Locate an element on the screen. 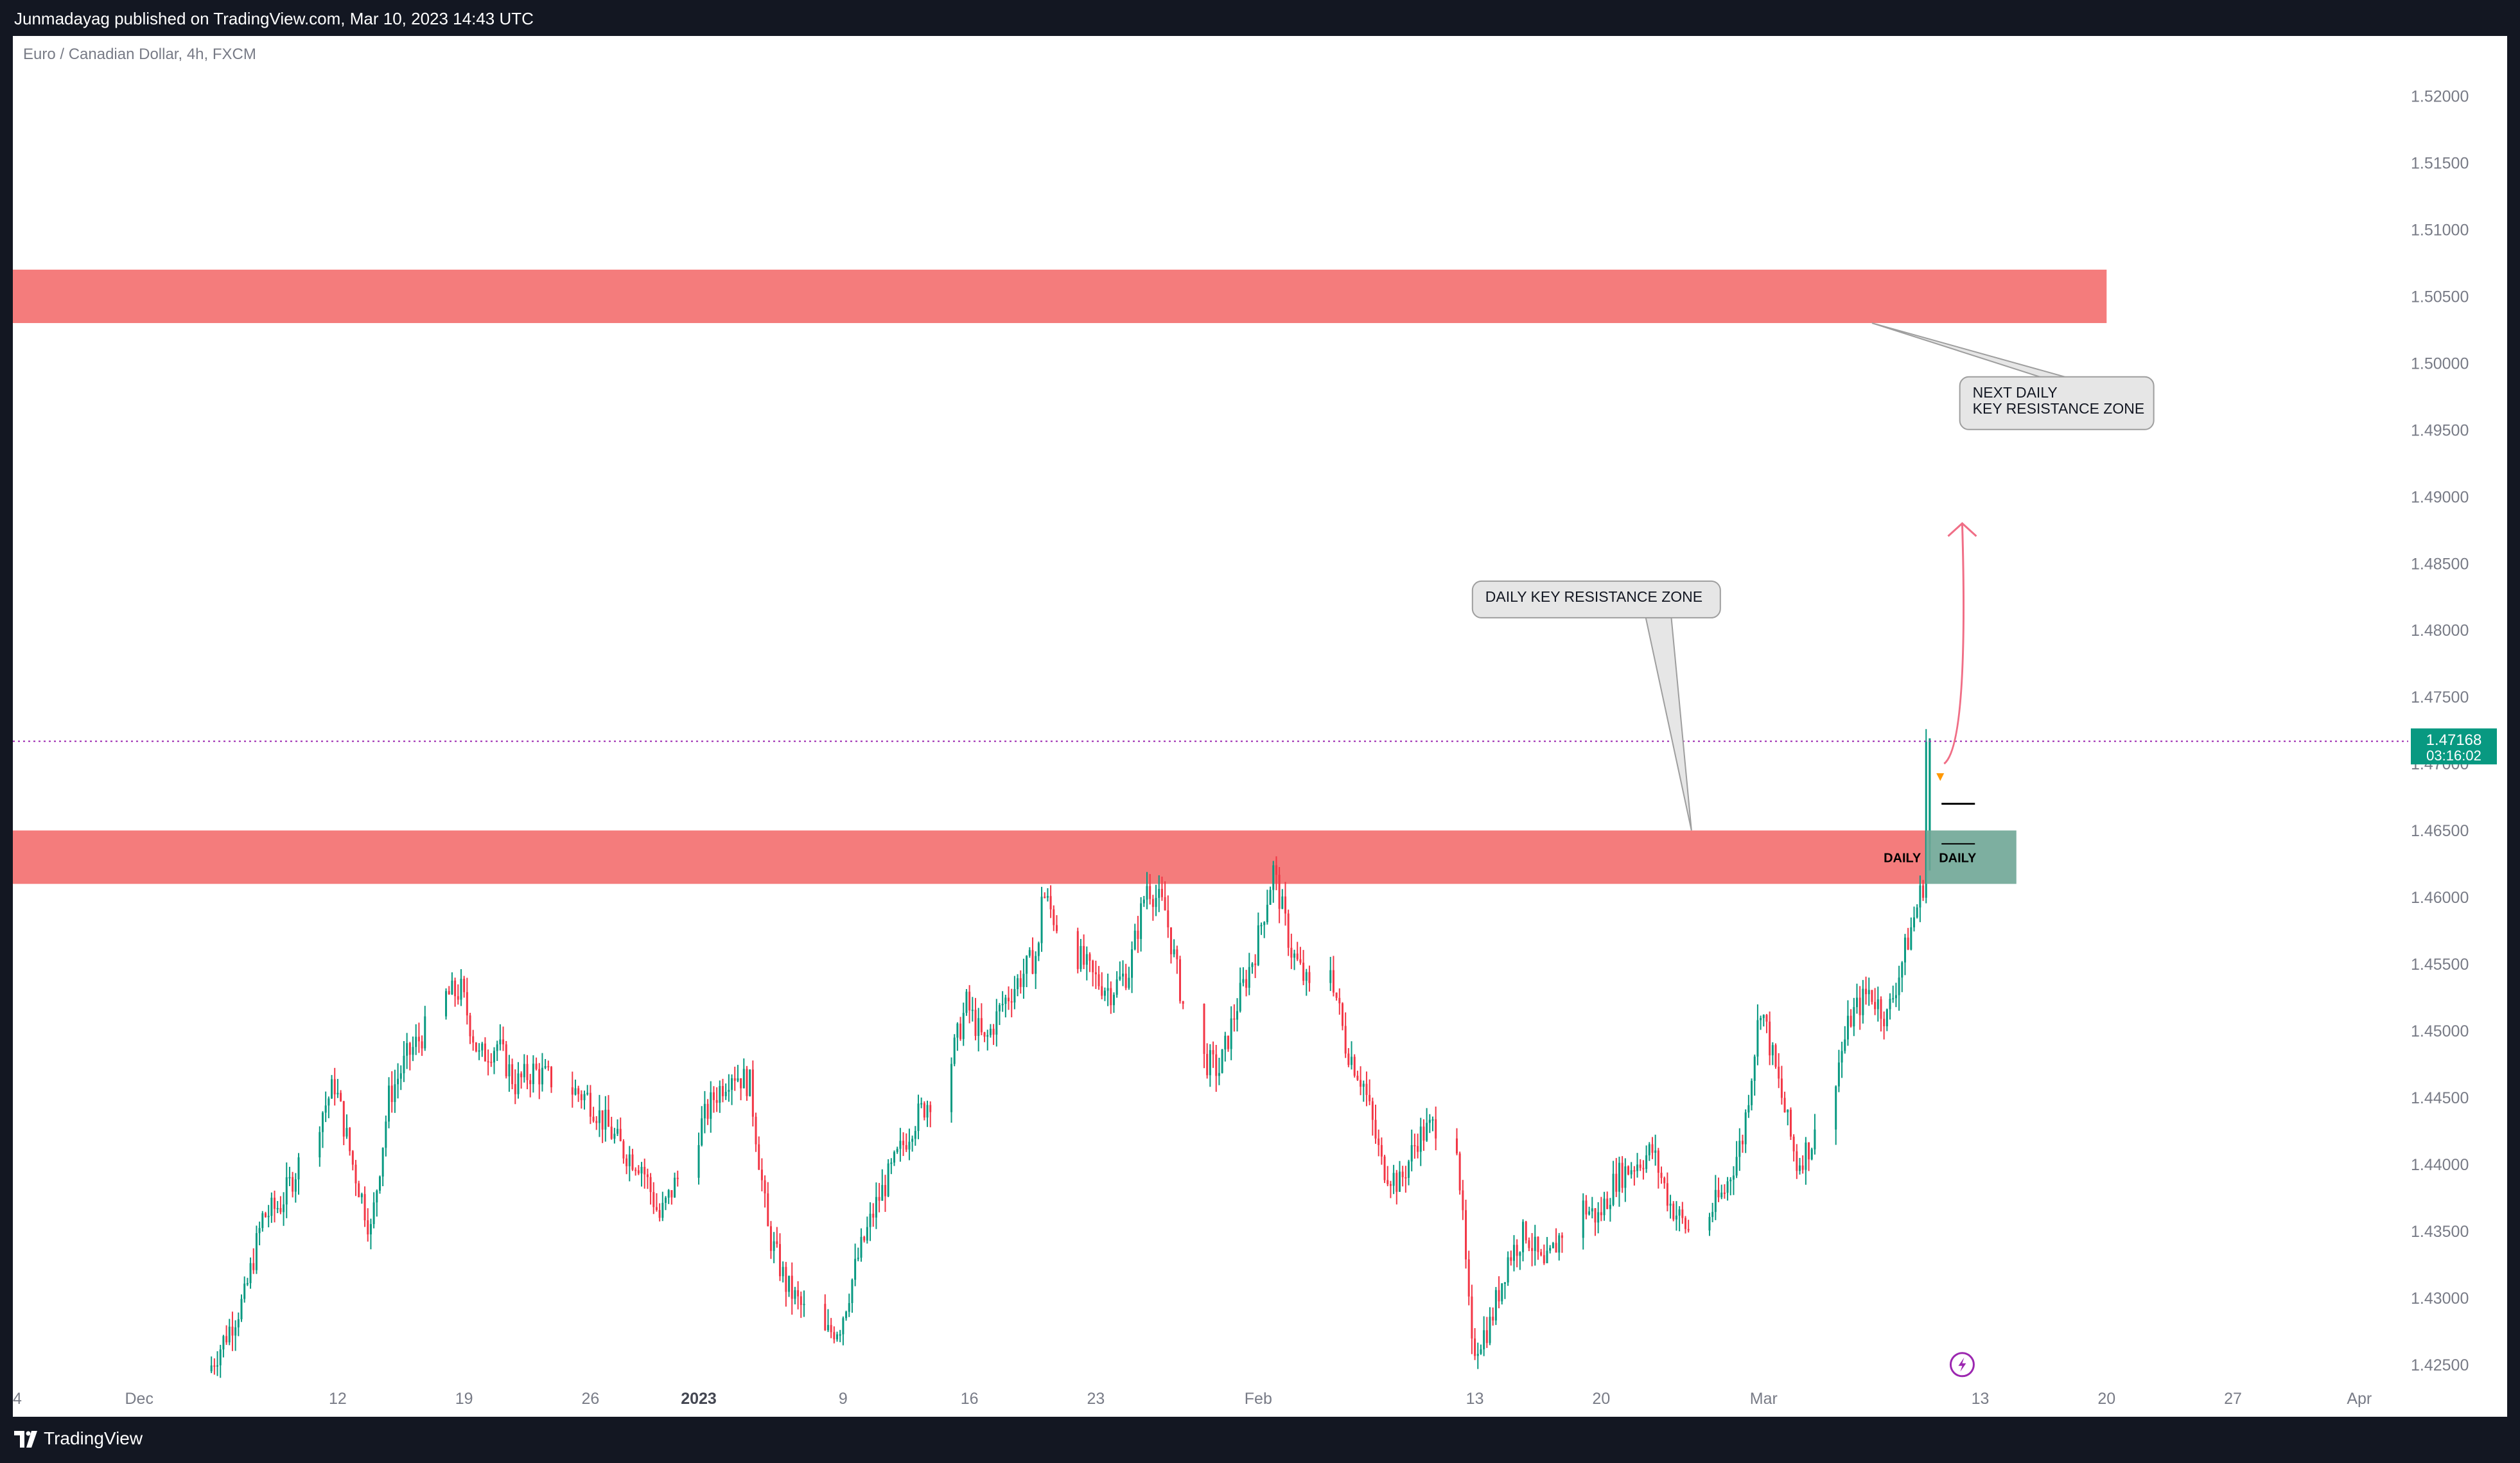 The width and height of the screenshot is (2520, 1463). y-tick-label: 1.44000 is located at coordinates (2440, 1165).